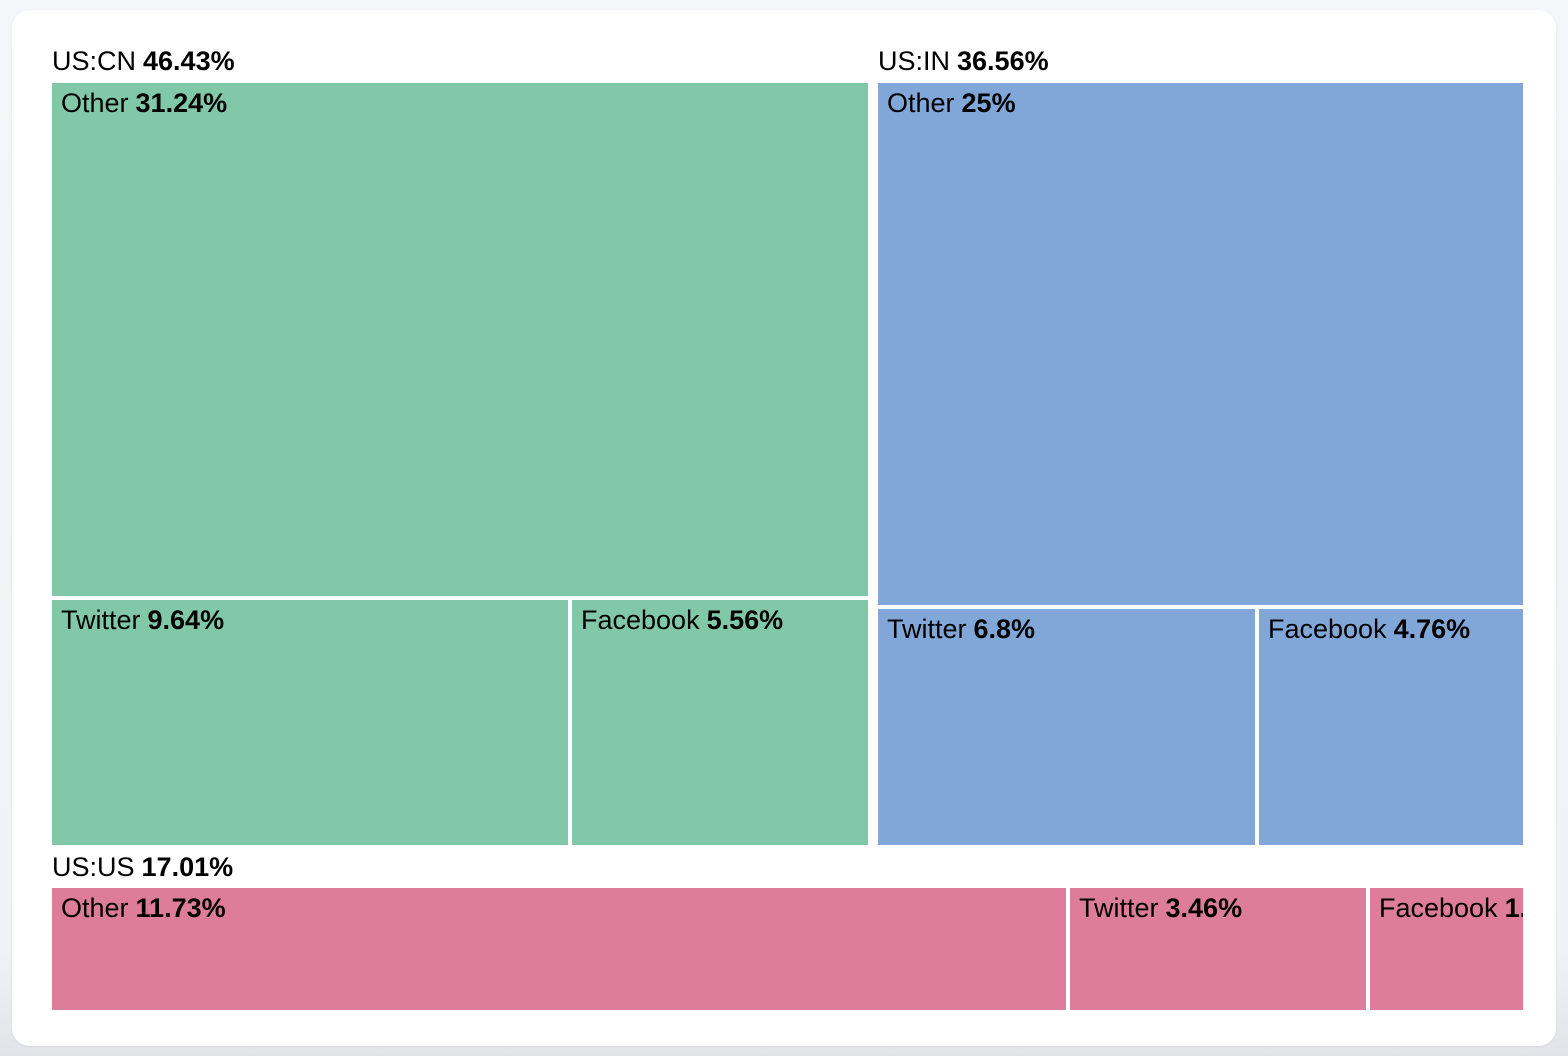 This screenshot has height=1056, width=1568. What do you see at coordinates (1218, 949) in the screenshot?
I see `cell-us-us-twitter: Twitter 3.46%` at bounding box center [1218, 949].